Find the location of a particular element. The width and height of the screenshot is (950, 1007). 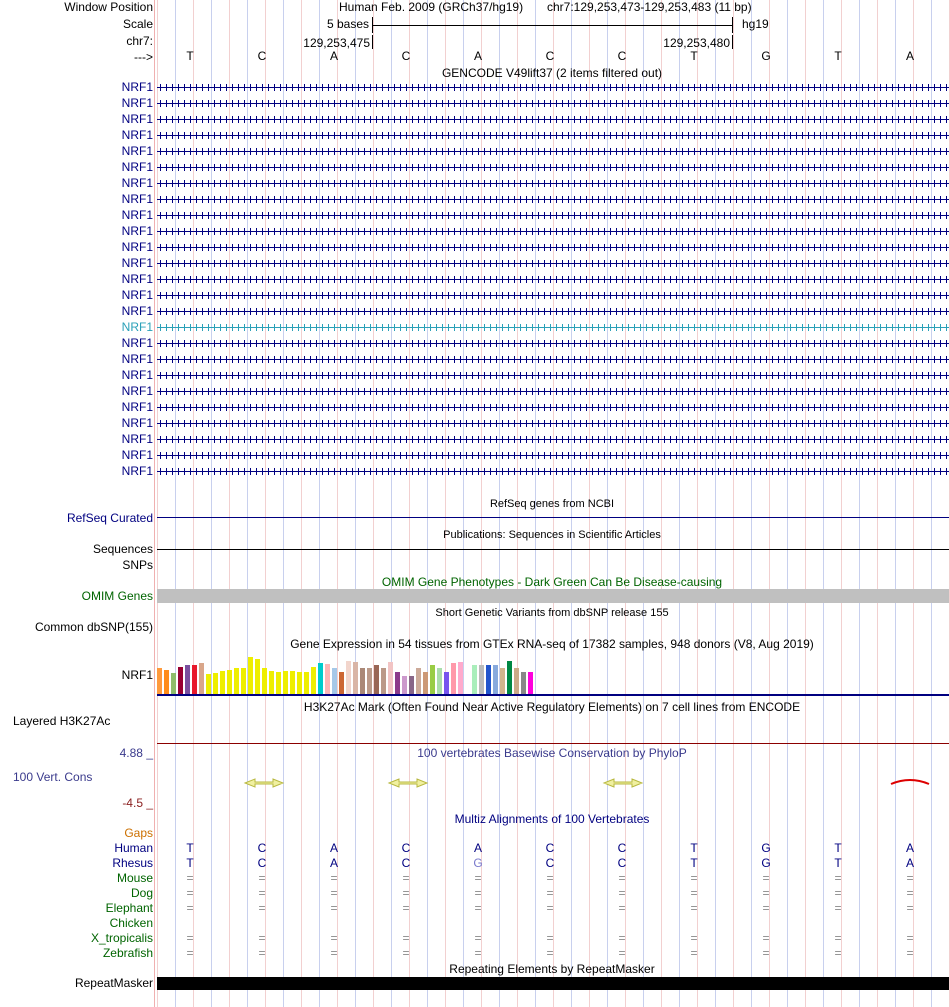

gtex-track-label: NRF1 is located at coordinates (137, 675).